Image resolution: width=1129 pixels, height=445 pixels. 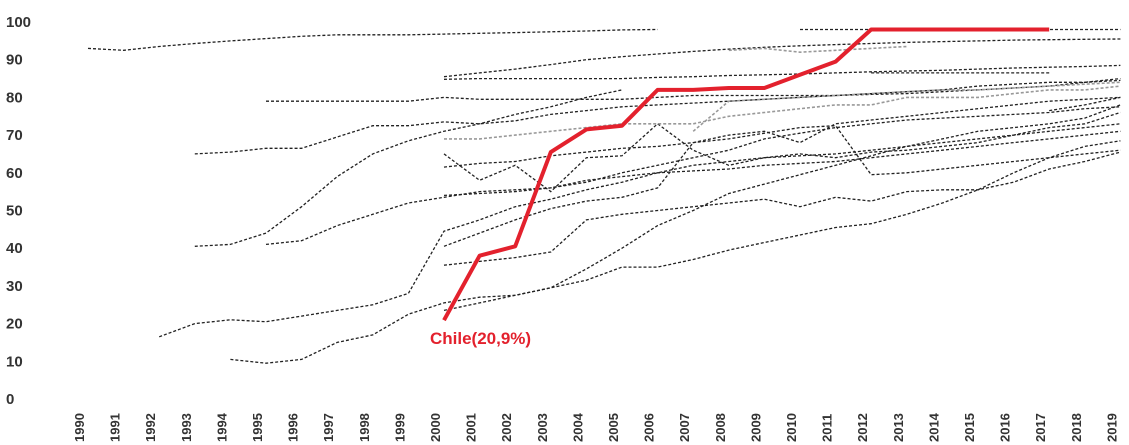 I want to click on y-tick-label: 40, so click(x=14, y=248).